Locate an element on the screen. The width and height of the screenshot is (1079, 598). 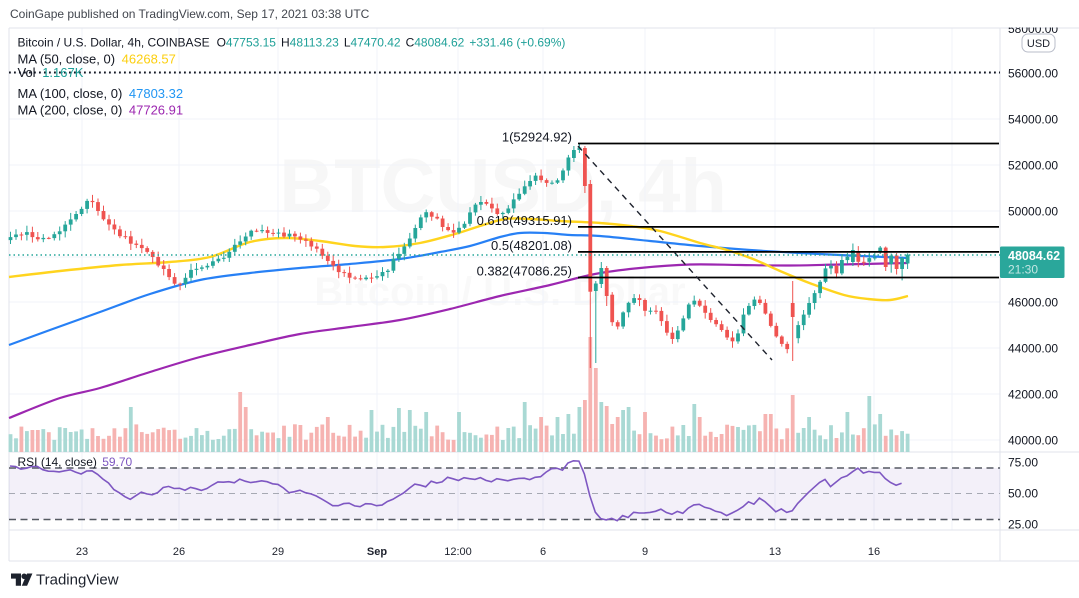
svg-text: 56000.00 is located at coordinates (1033, 74).